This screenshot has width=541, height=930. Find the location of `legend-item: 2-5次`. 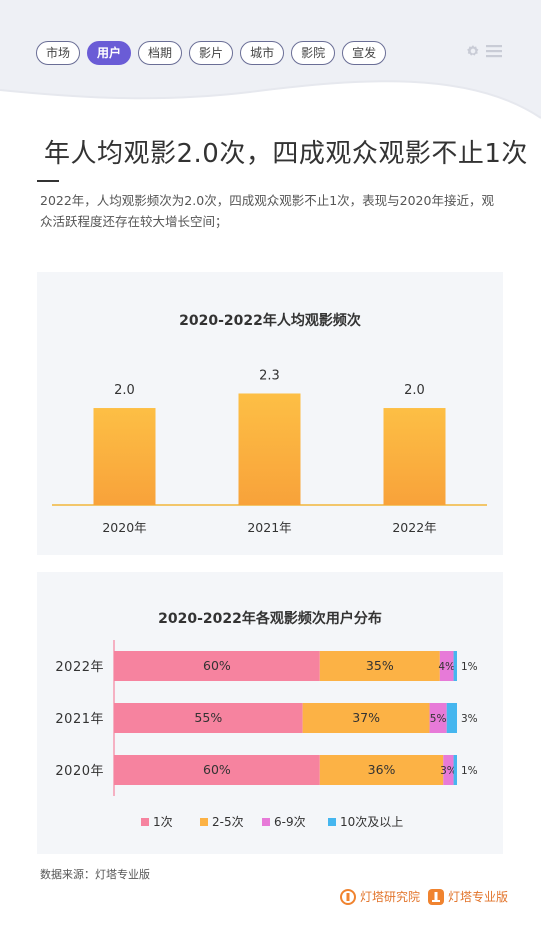

legend-item: 2-5次 is located at coordinates (222, 822).